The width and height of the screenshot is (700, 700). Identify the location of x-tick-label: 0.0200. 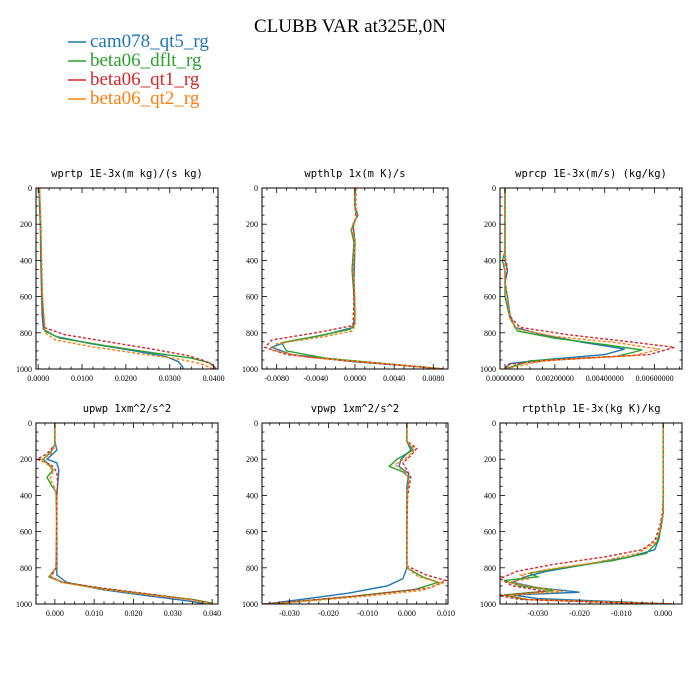
(126, 378).